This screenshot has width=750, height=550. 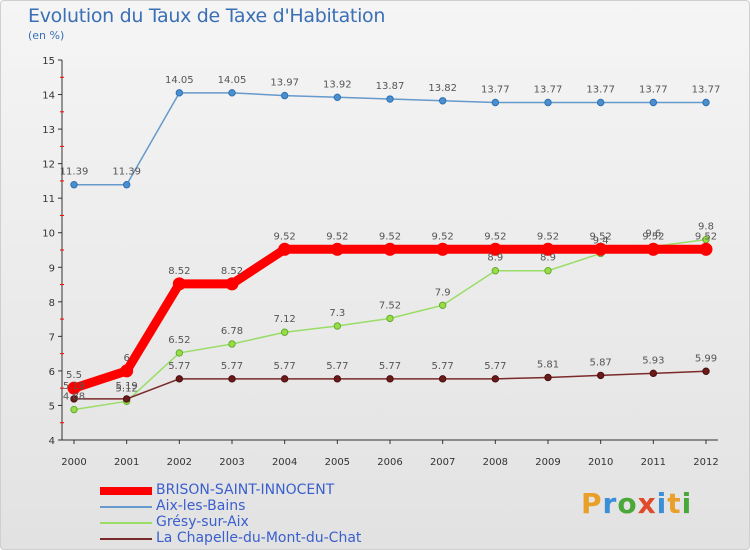 What do you see at coordinates (201, 506) in the screenshot?
I see `legend-label-aix: Aix-les-Bains` at bounding box center [201, 506].